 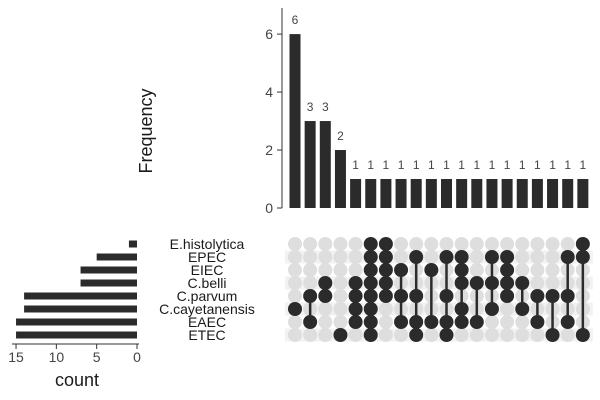 What do you see at coordinates (57, 357) in the screenshot?
I see `x-tick-label: 10` at bounding box center [57, 357].